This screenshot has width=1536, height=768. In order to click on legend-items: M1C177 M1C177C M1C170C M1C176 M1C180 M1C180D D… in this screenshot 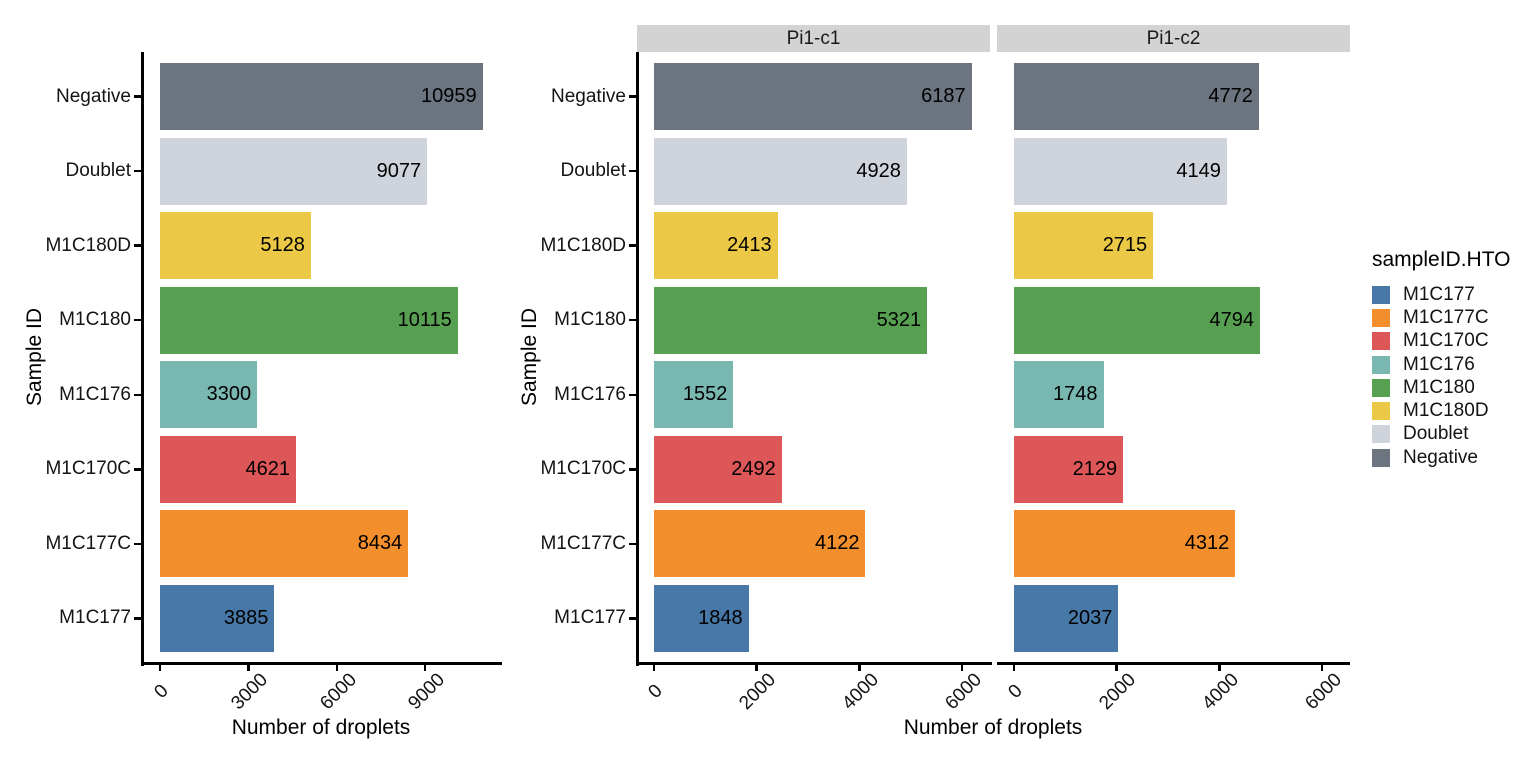, I will do `click(1430, 376)`.